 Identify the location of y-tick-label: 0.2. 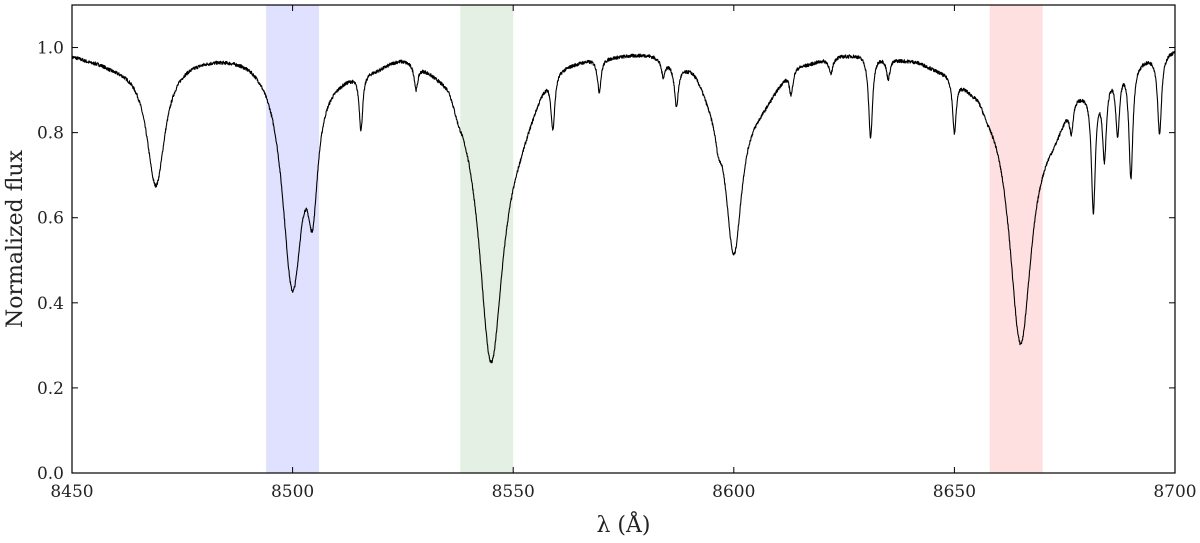
(50, 389).